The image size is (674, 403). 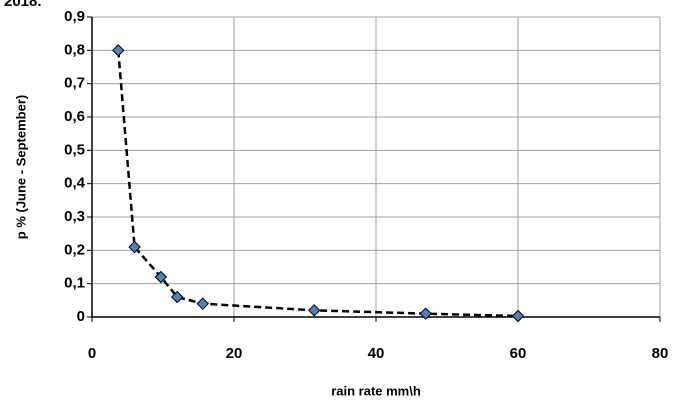 I want to click on y-tick-label: 0,2, so click(x=74, y=249).